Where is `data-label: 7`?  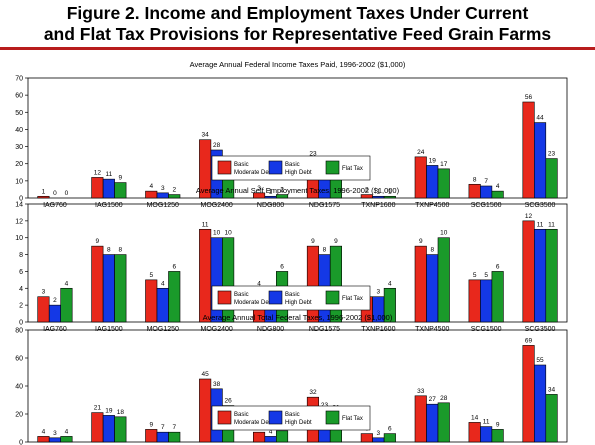
data-label: 7 is located at coordinates (163, 427).